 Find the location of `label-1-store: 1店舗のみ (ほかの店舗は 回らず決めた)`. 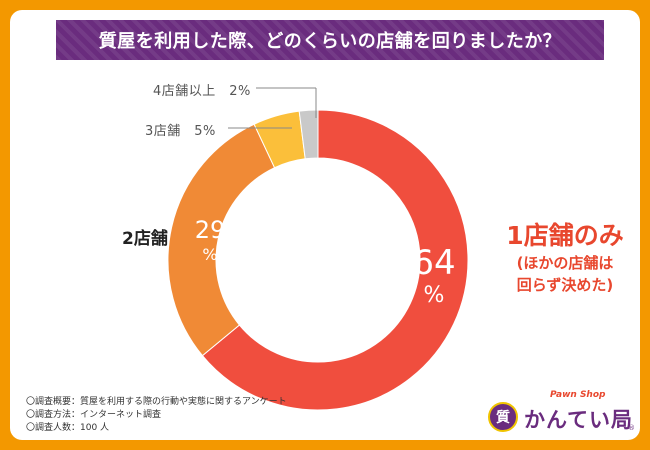

label-1-store: 1店舗のみ (ほかの店舗は 回らず決めた) is located at coordinates (560, 258).